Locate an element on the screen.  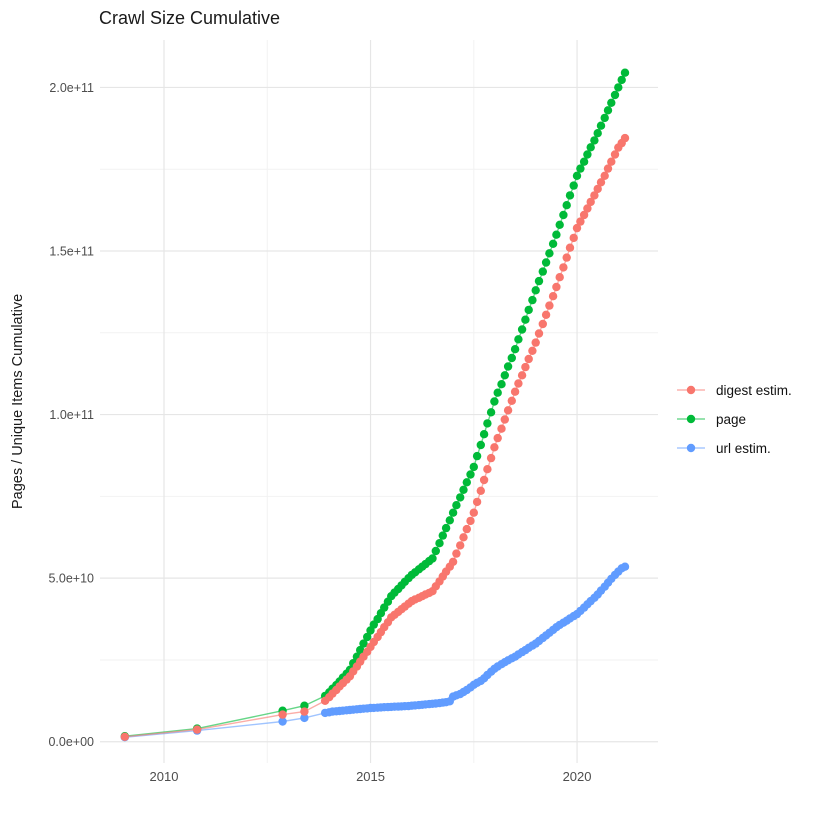
y-tick-label: 2.0e+11 is located at coordinates (71, 88).